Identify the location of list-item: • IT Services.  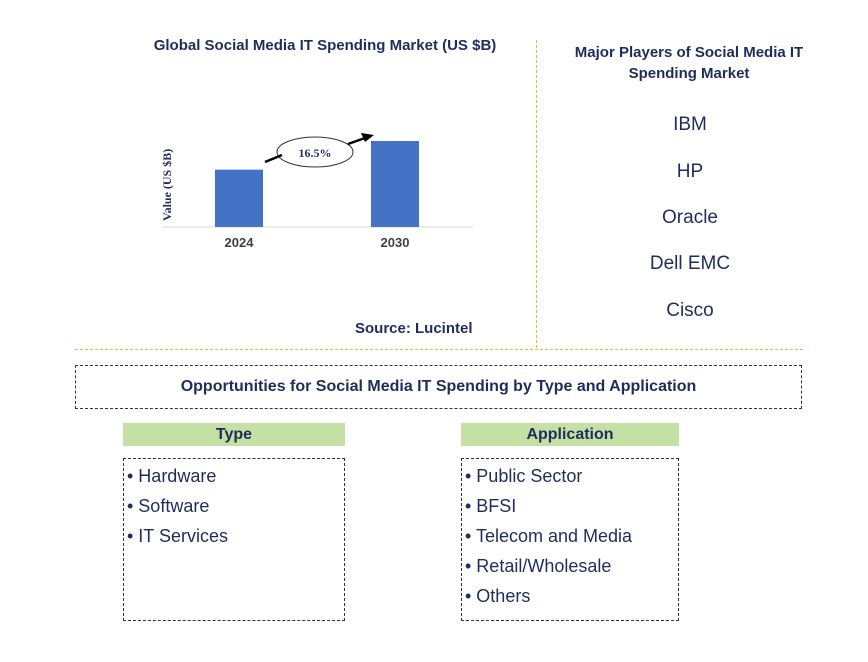
(177, 536).